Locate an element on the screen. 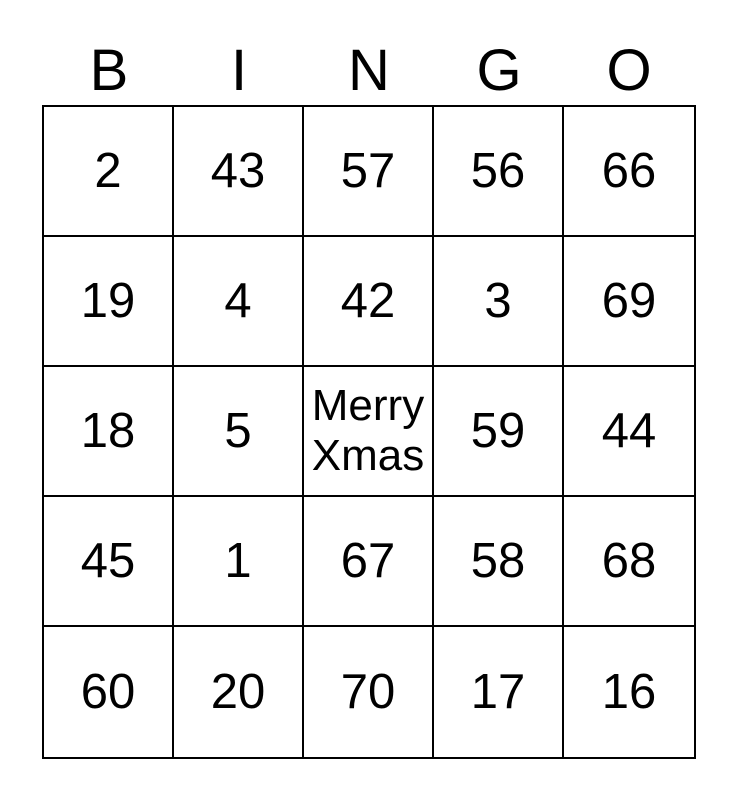 The width and height of the screenshot is (736, 800). bingo-cell-r2c3: 42 is located at coordinates (369, 302).